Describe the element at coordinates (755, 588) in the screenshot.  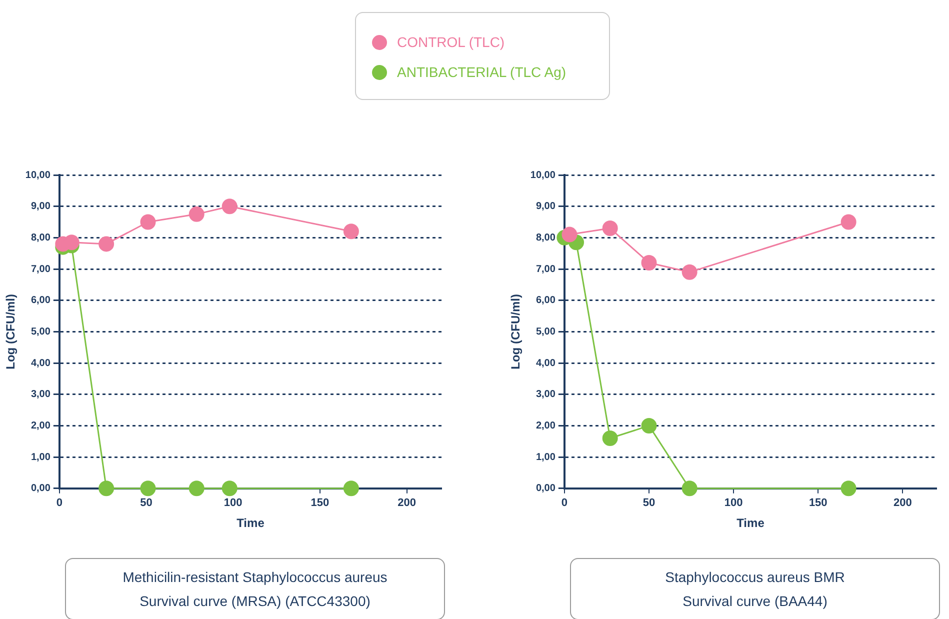
I see `text: Staphylococcus aureus BMR Survival curve (BAA44)` at that location.